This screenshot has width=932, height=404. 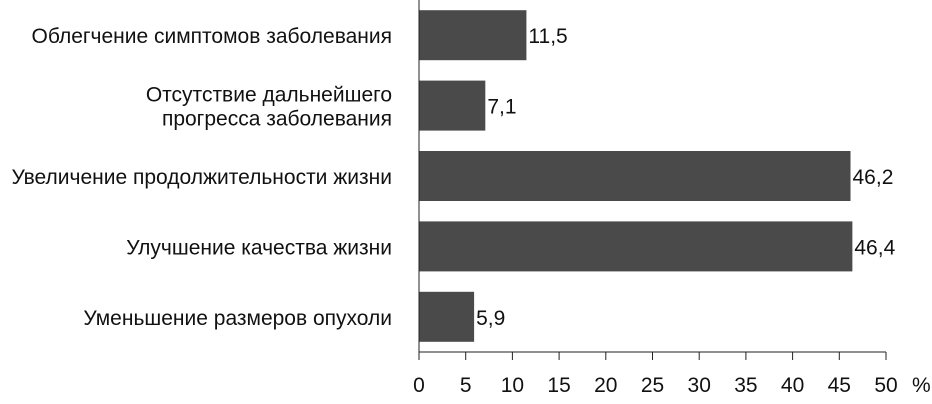 I want to click on x-tick-label-5: 25, so click(x=652, y=385).